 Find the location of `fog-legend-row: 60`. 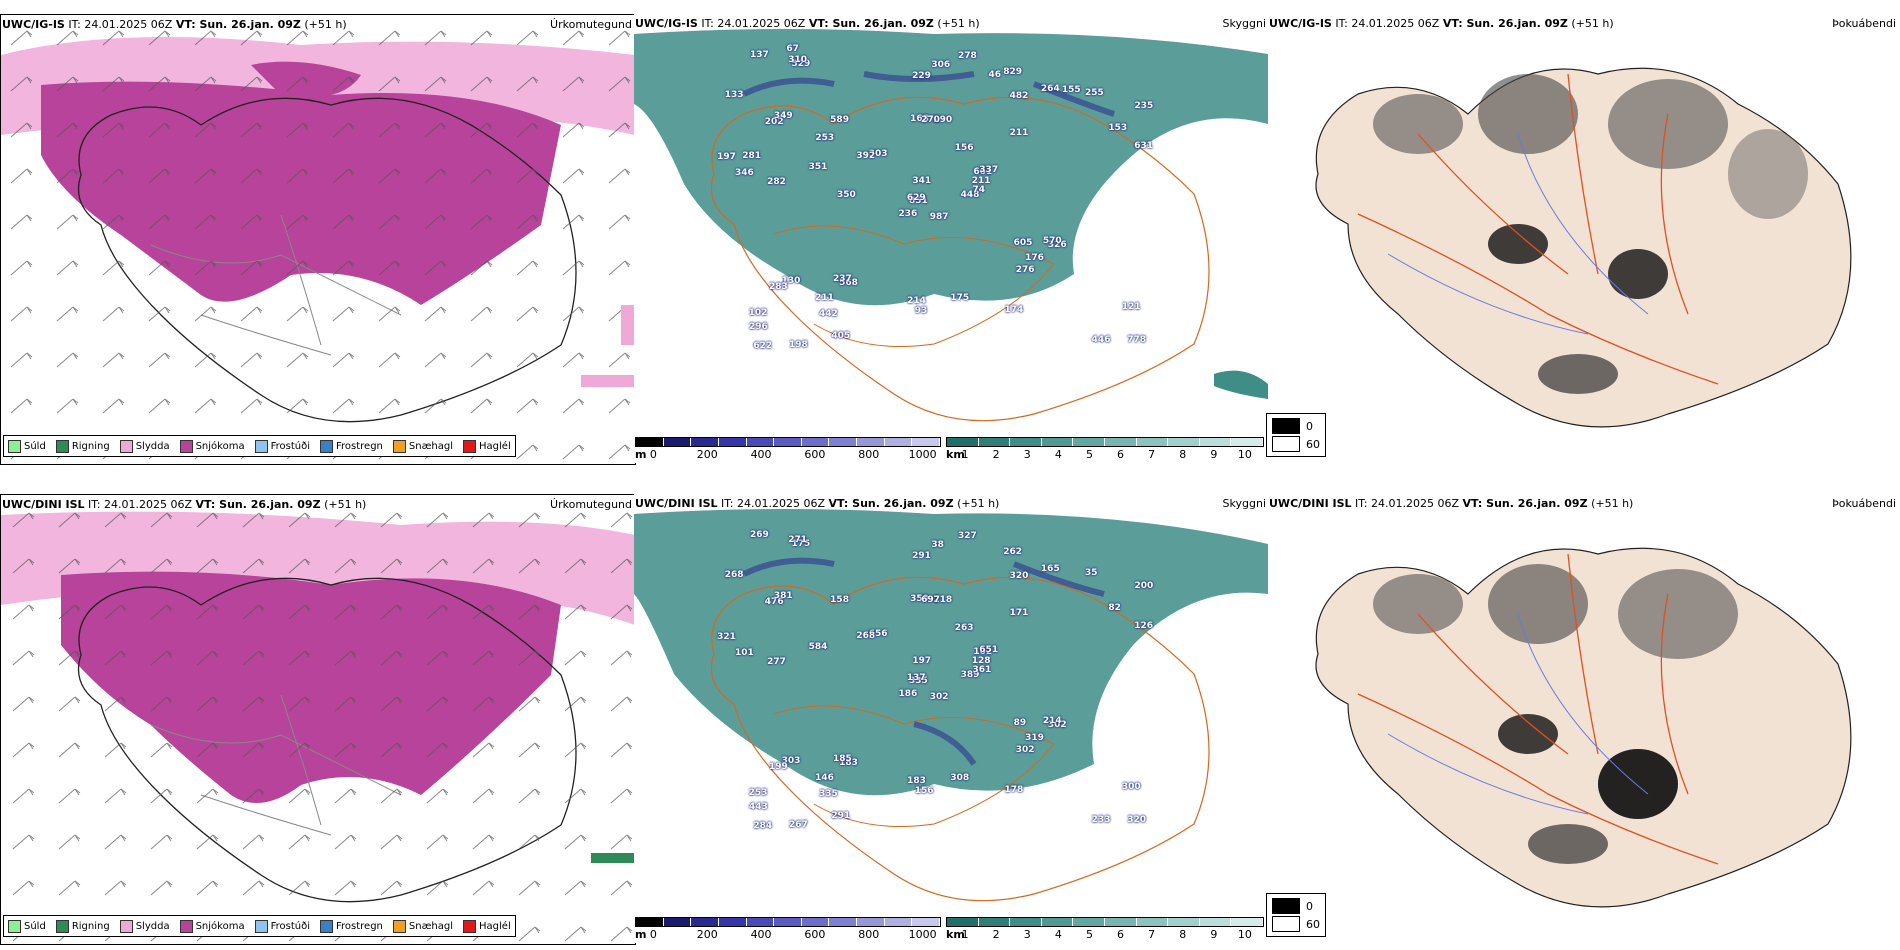

fog-legend-row: 60 is located at coordinates (1296, 444).